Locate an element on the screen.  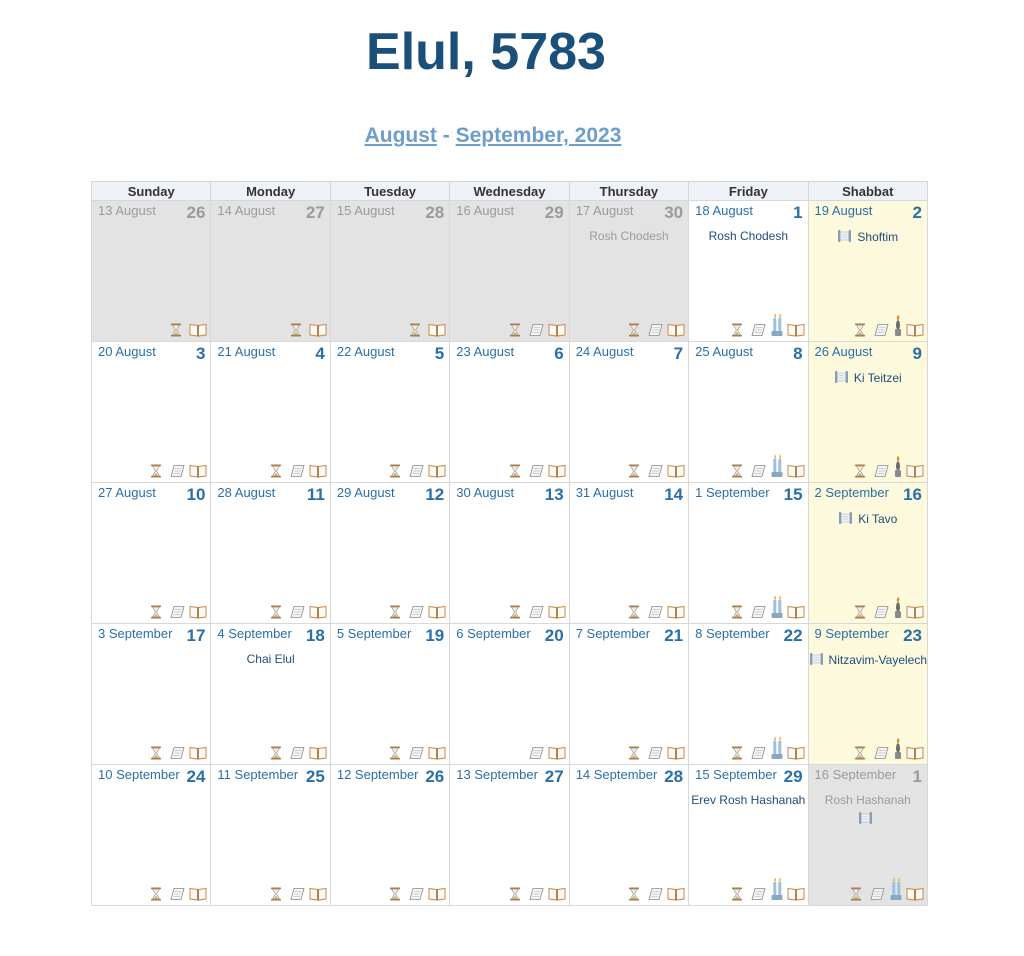
parsha-link: Ki Tavo is located at coordinates (878, 519).